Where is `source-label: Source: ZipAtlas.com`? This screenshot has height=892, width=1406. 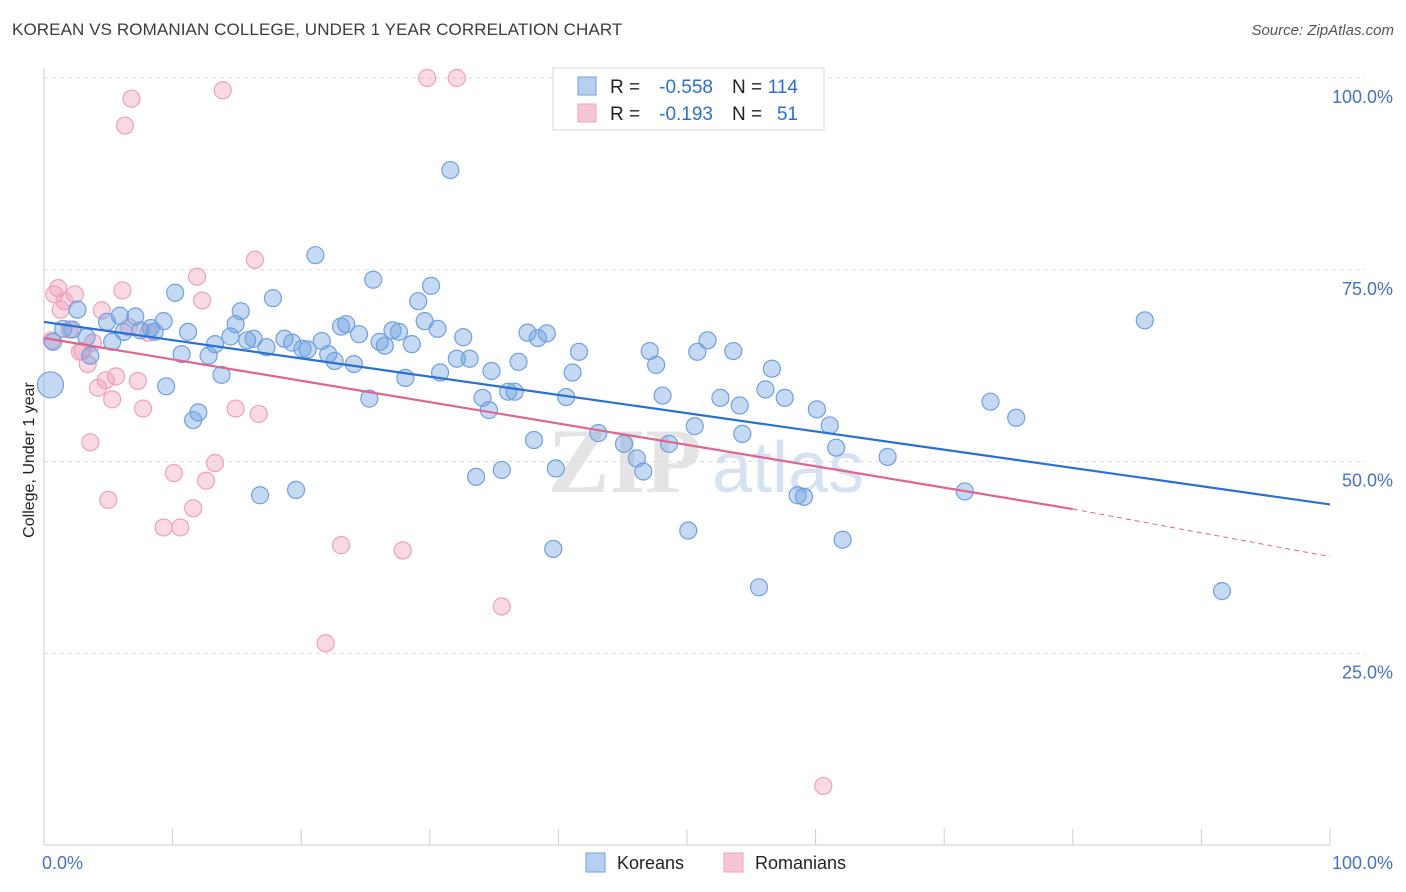
source-label: Source: ZipAtlas.com is located at coordinates (1322, 30).